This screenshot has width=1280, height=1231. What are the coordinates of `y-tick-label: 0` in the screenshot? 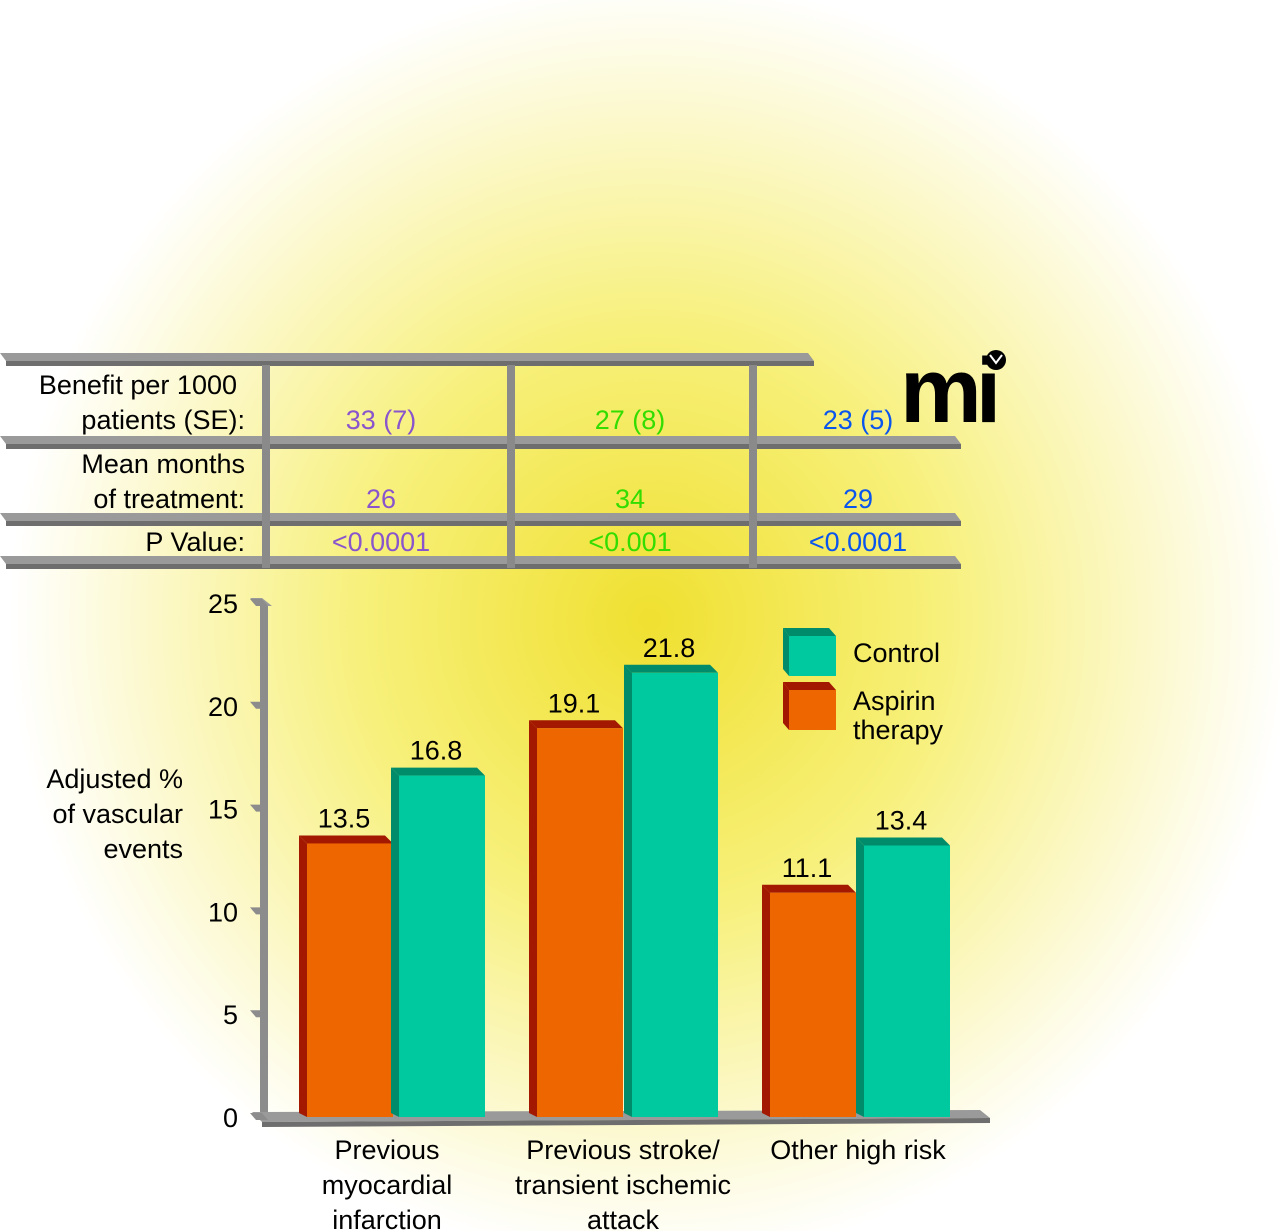 It's located at (230, 1118).